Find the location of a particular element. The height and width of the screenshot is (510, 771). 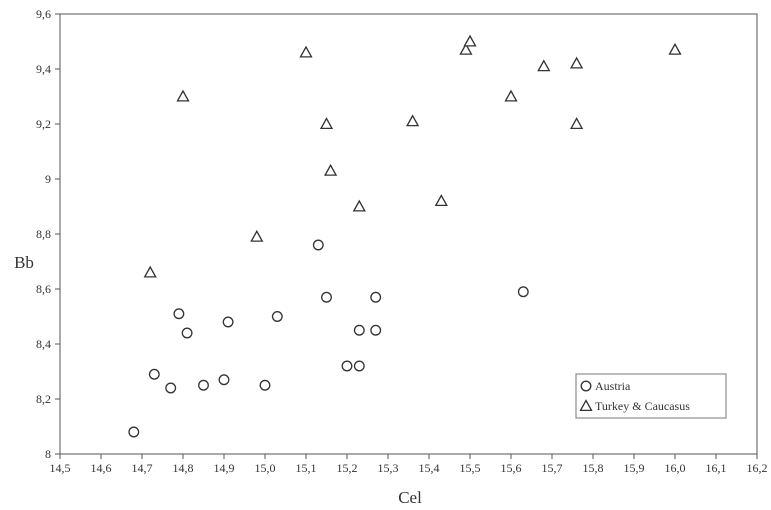

y-tick-label: 8,4 is located at coordinates (43, 344).